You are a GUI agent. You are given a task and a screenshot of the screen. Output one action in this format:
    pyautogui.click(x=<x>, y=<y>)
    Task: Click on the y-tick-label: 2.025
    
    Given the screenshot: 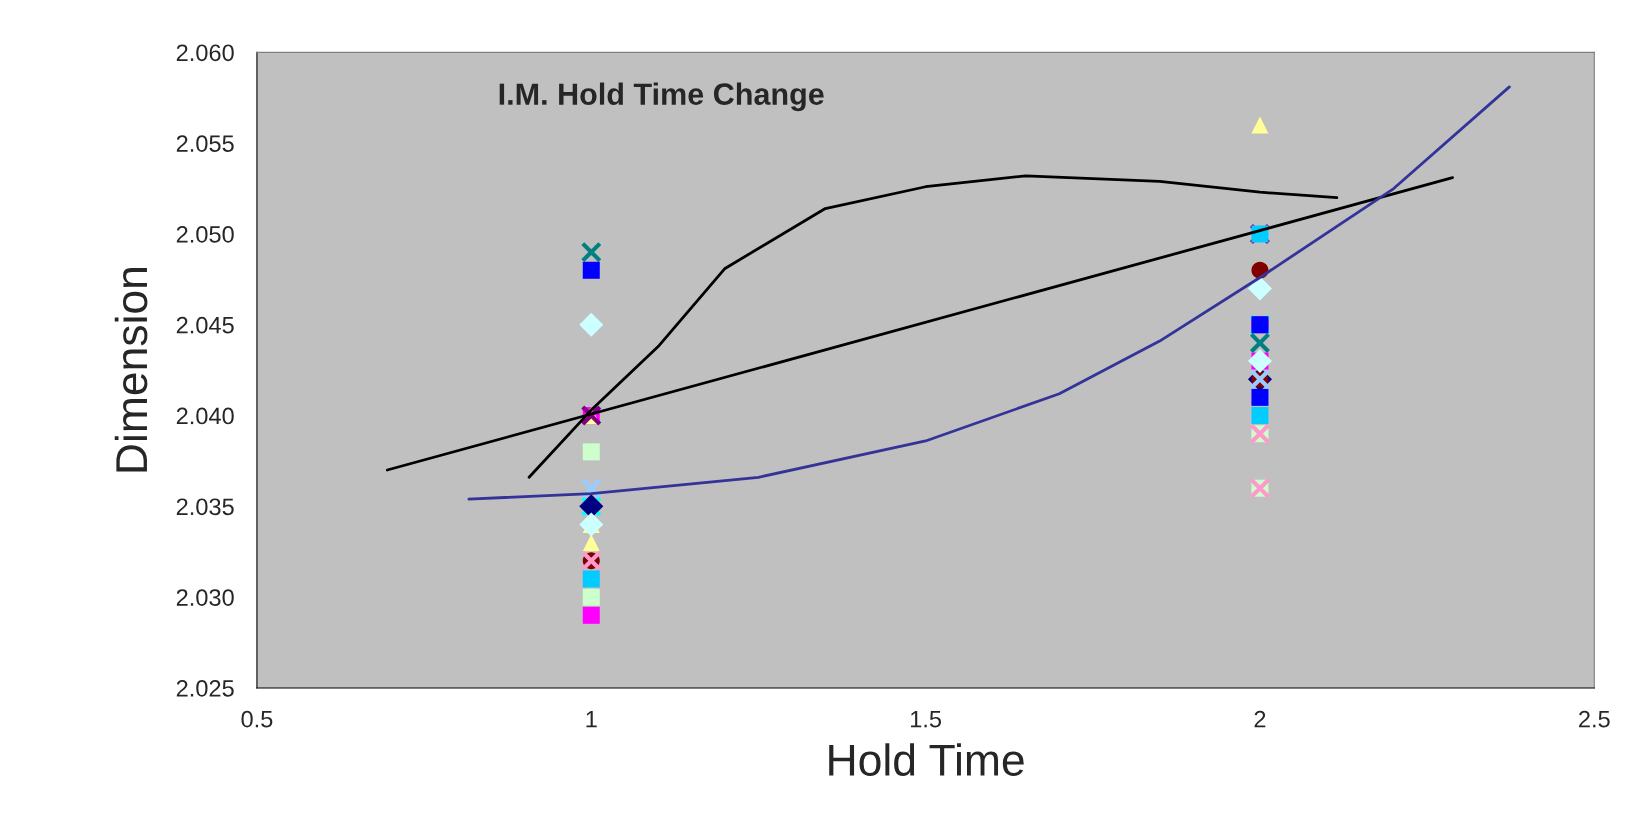 What is the action you would take?
    pyautogui.click(x=205, y=688)
    